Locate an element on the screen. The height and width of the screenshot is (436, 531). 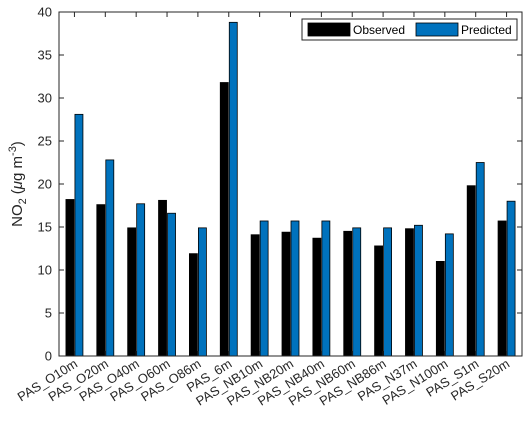
bar-observed-pas-nb40m is located at coordinates (317, 297).